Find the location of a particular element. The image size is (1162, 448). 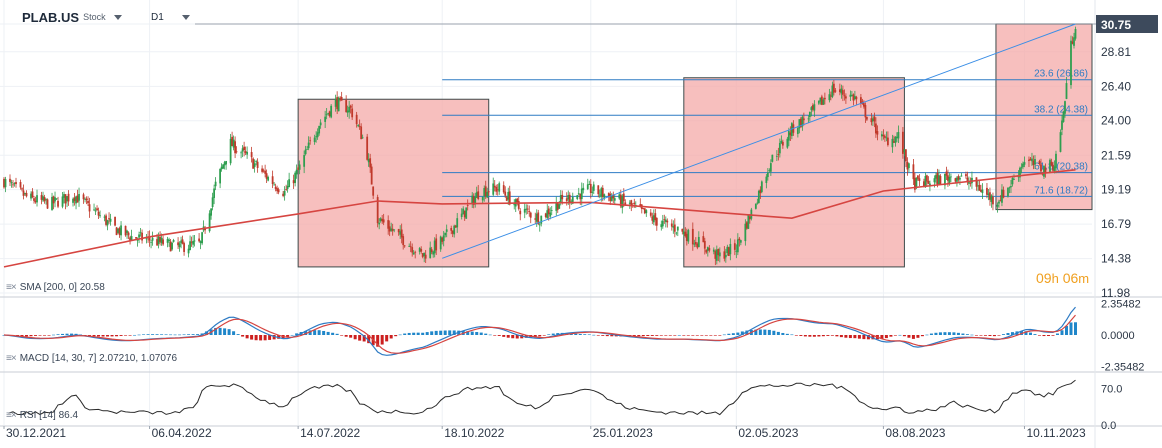

macd-label: MACD [14, 30, 7] is located at coordinates (58, 358).